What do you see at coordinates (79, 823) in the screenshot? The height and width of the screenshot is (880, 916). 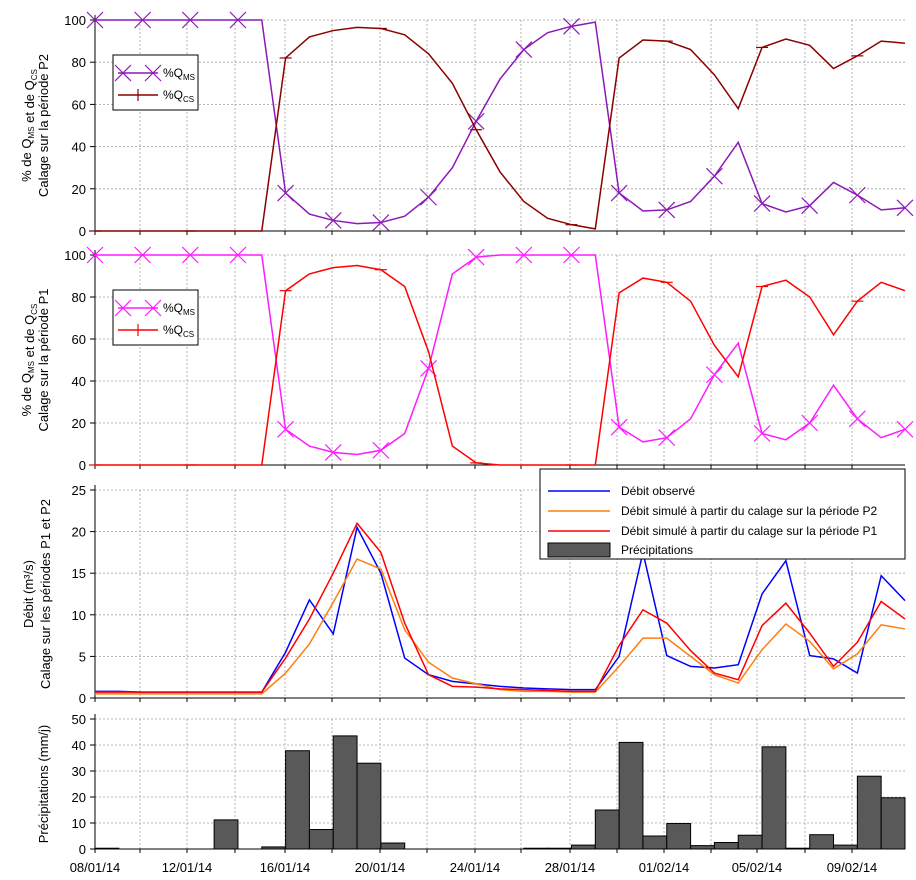 I see `y-tick-label: 10` at bounding box center [79, 823].